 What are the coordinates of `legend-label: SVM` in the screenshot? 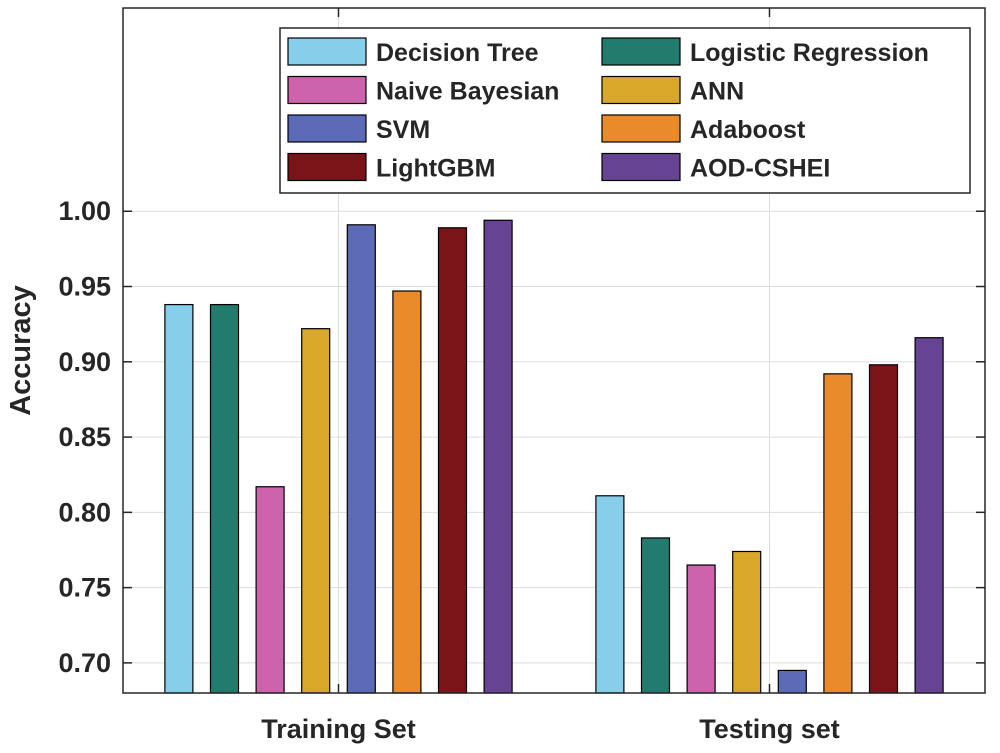 It's located at (403, 130).